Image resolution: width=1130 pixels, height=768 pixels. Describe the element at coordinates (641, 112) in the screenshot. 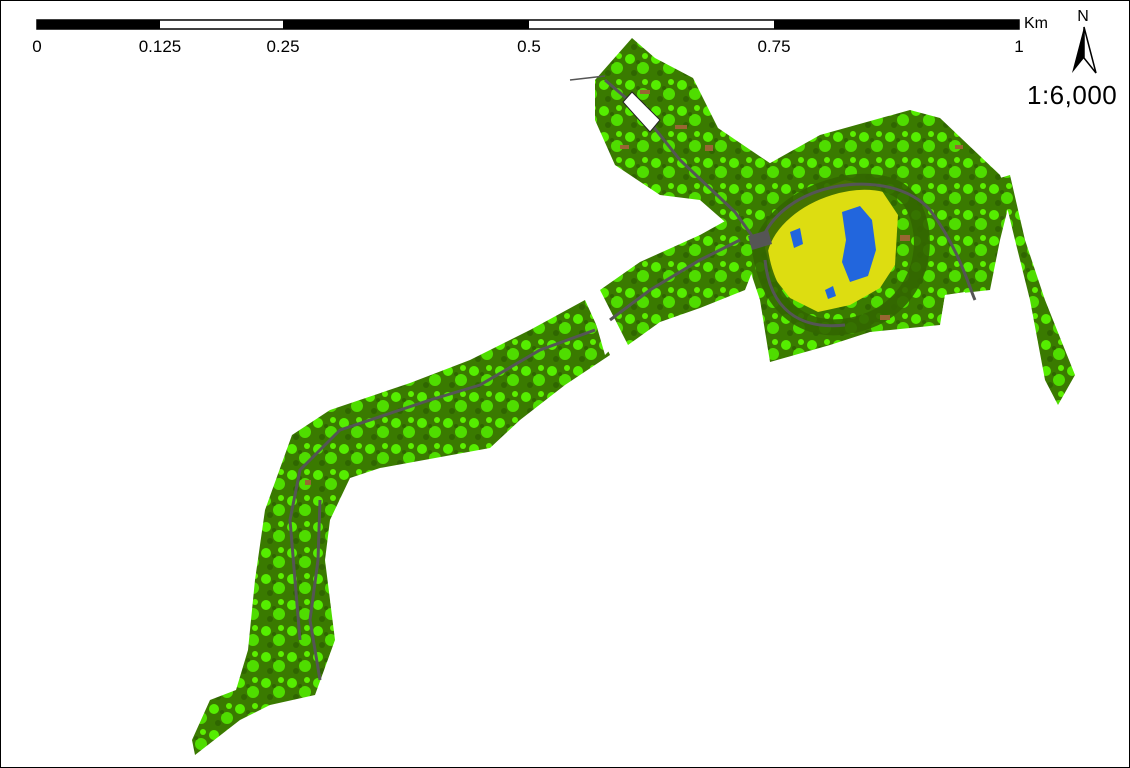

I see `nodata-notch` at that location.